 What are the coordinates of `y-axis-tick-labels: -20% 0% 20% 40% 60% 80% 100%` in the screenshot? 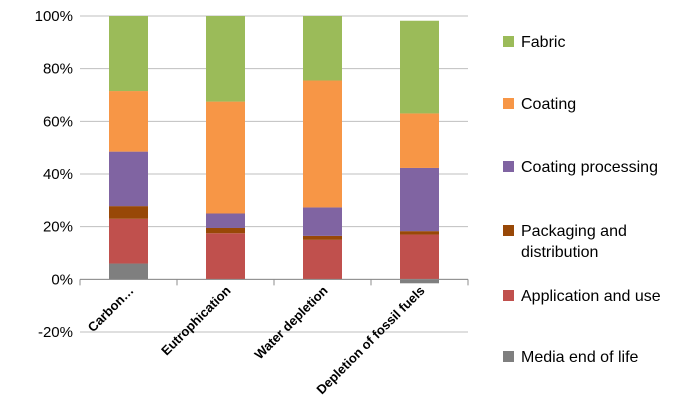 It's located at (54, 174).